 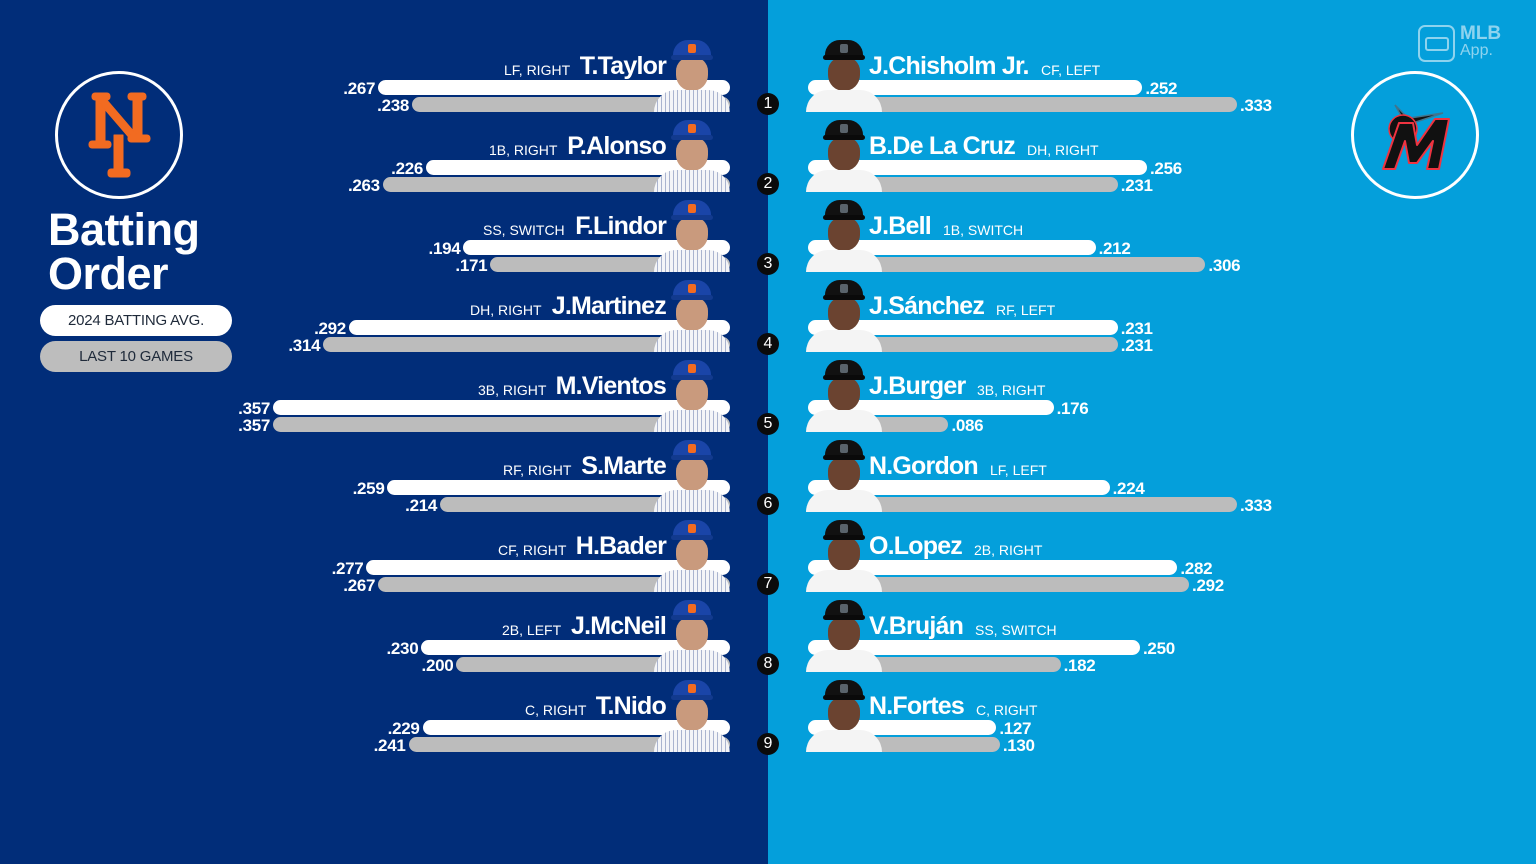 I want to click on mlb-app-sublabel: App., so click(x=1476, y=50).